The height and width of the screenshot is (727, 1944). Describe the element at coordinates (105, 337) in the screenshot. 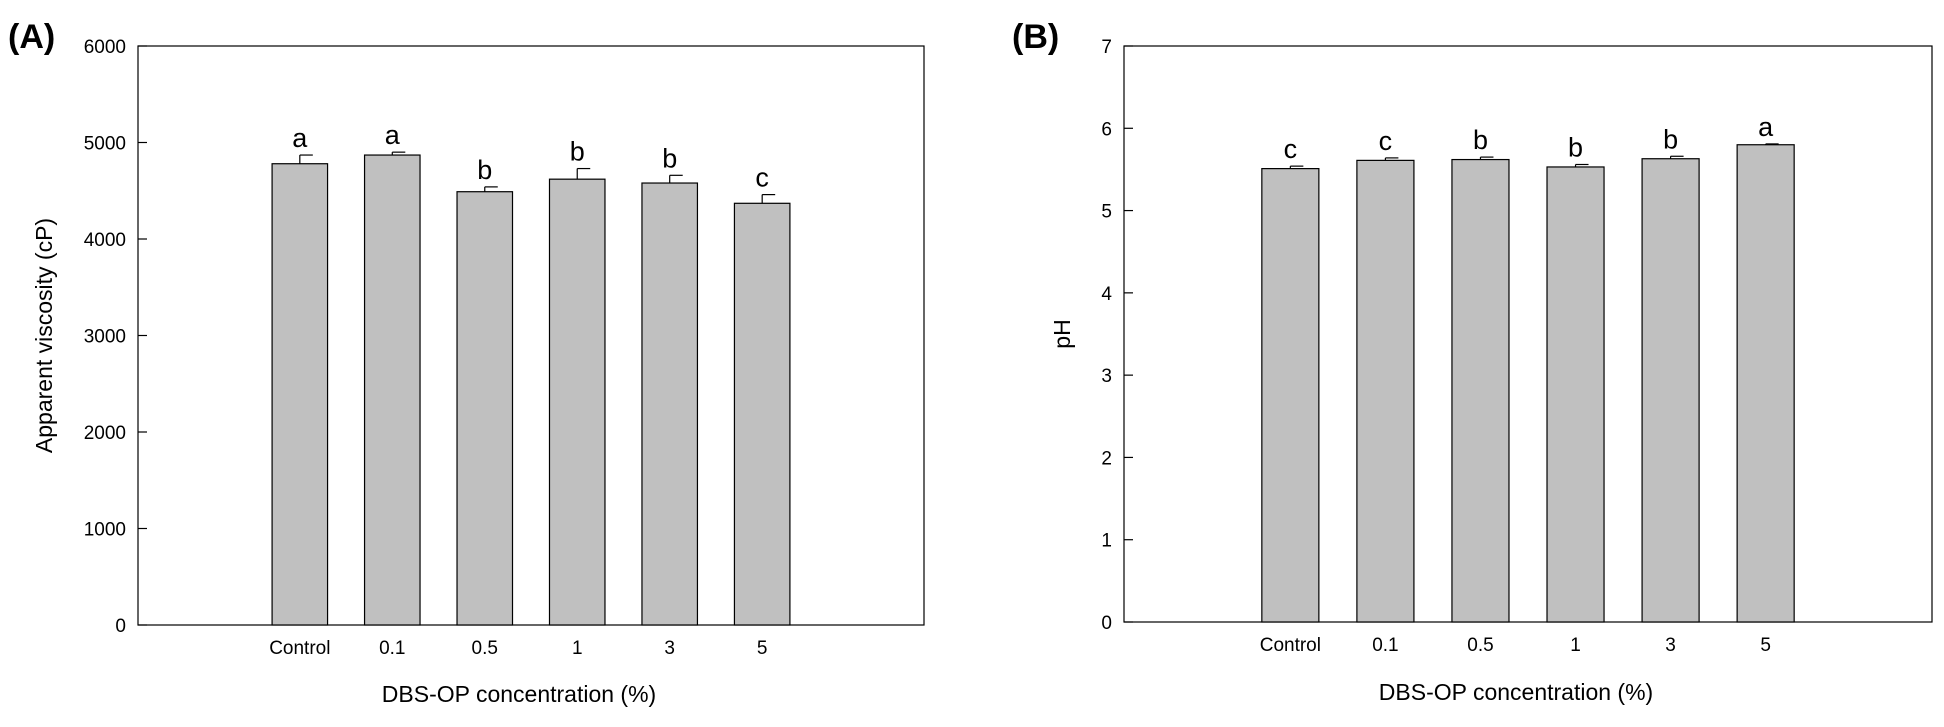

I see `panel-a-ytick-label: 3000` at that location.